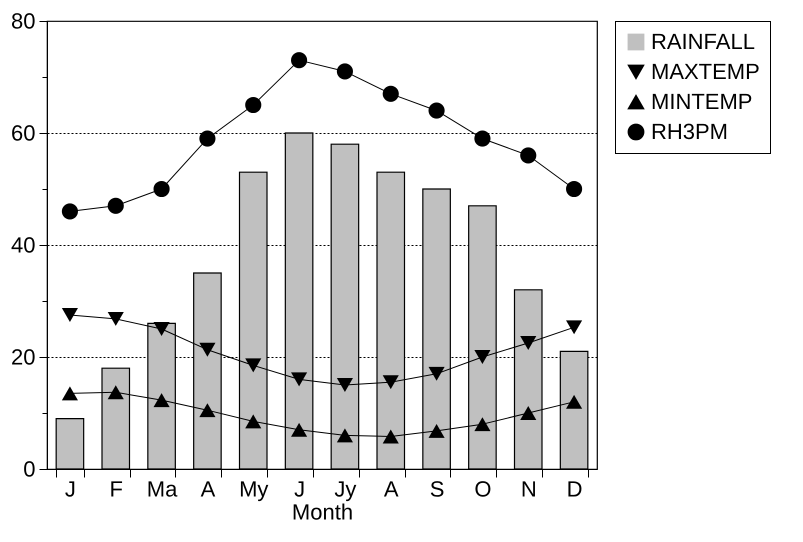 The height and width of the screenshot is (542, 803). Describe the element at coordinates (705, 71) in the screenshot. I see `legend-label: MAXTEMP` at that location.